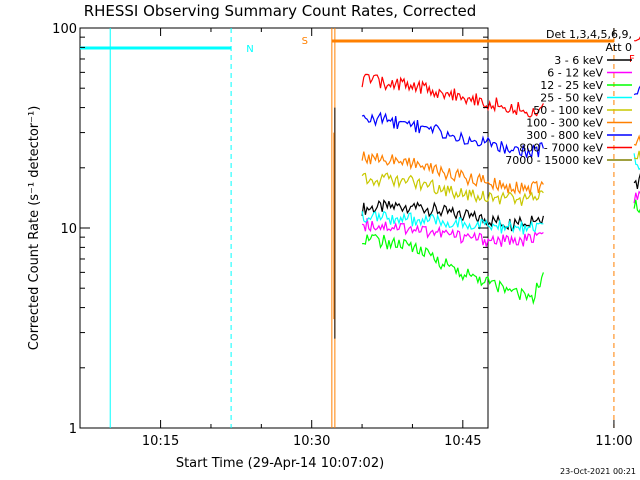 This screenshot has width=640, height=480. What do you see at coordinates (452, 189) in the screenshot?
I see `series-line-50-100-kev-seg1` at bounding box center [452, 189].